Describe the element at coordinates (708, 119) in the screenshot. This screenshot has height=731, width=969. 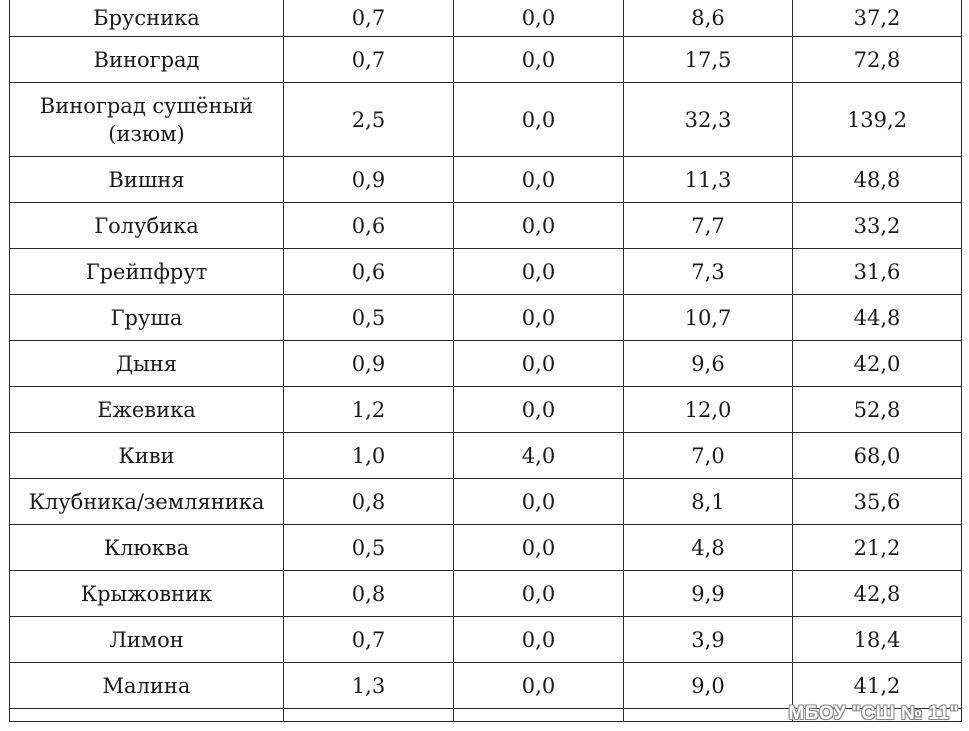
I see `value-cell-col4: 32,3` at that location.